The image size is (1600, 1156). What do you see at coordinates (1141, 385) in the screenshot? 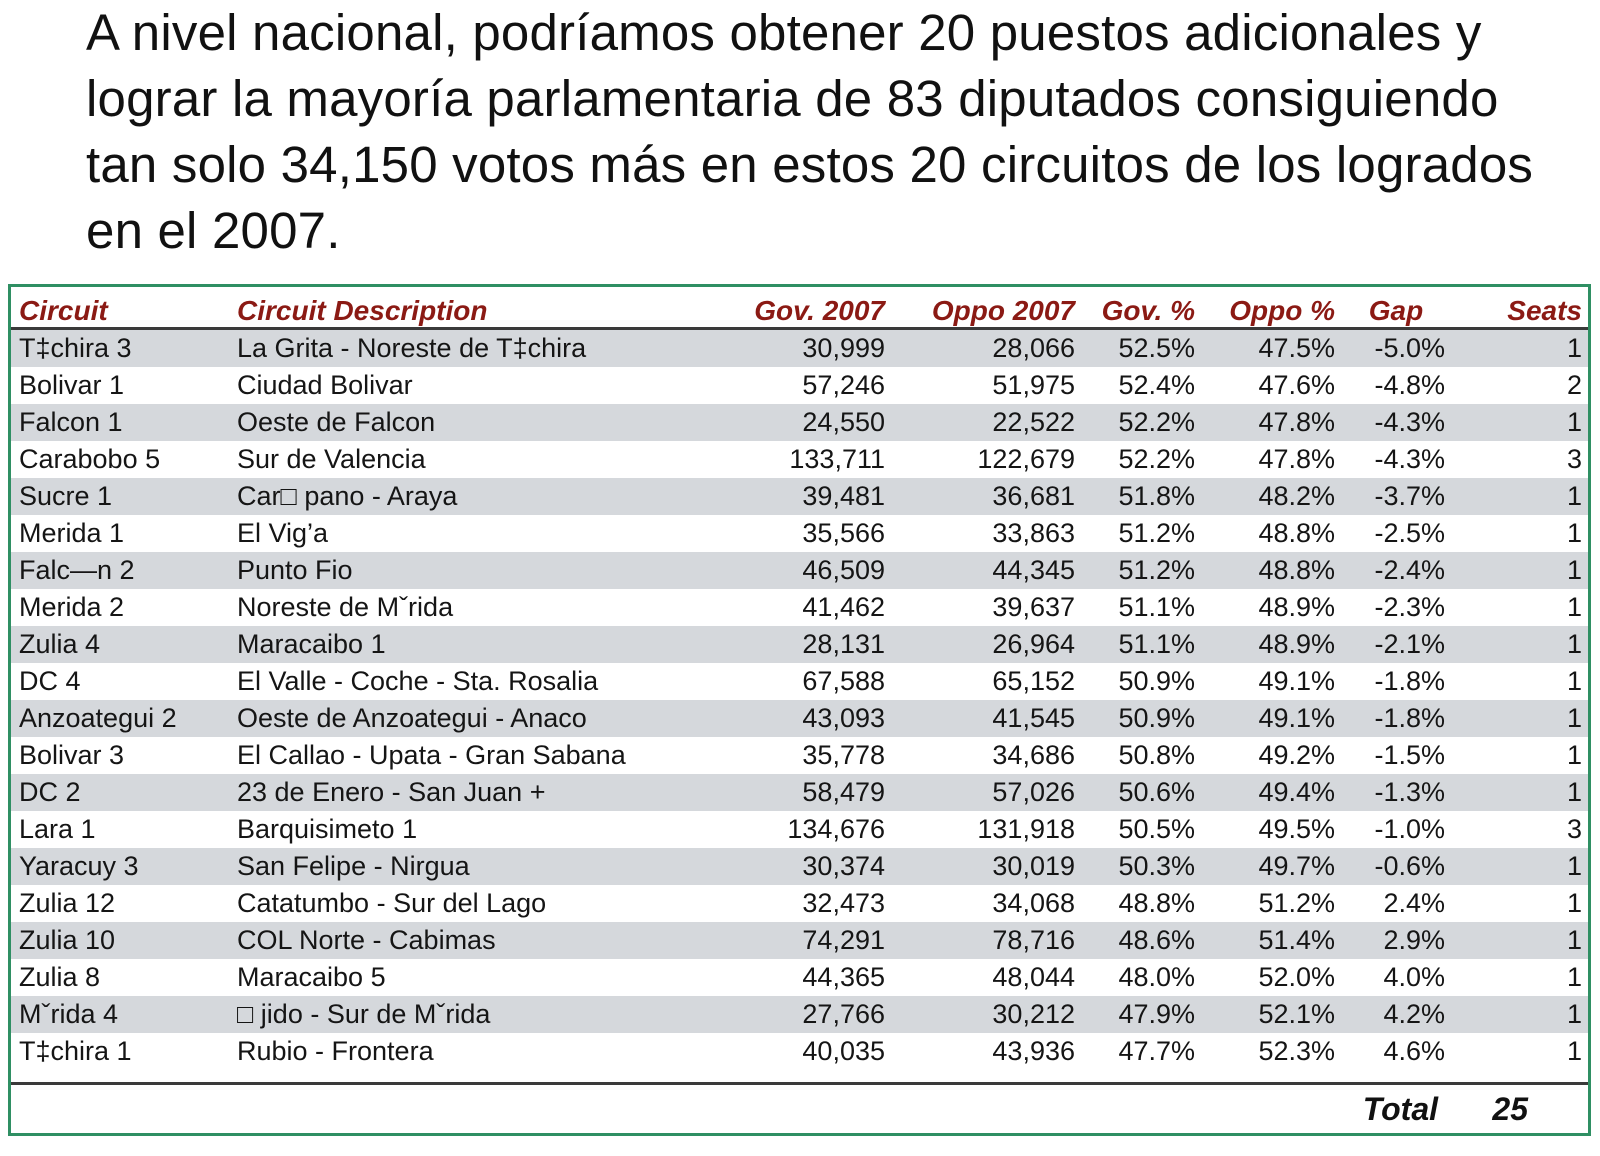
I see `cell-gov-pct: 52.4%` at bounding box center [1141, 385].